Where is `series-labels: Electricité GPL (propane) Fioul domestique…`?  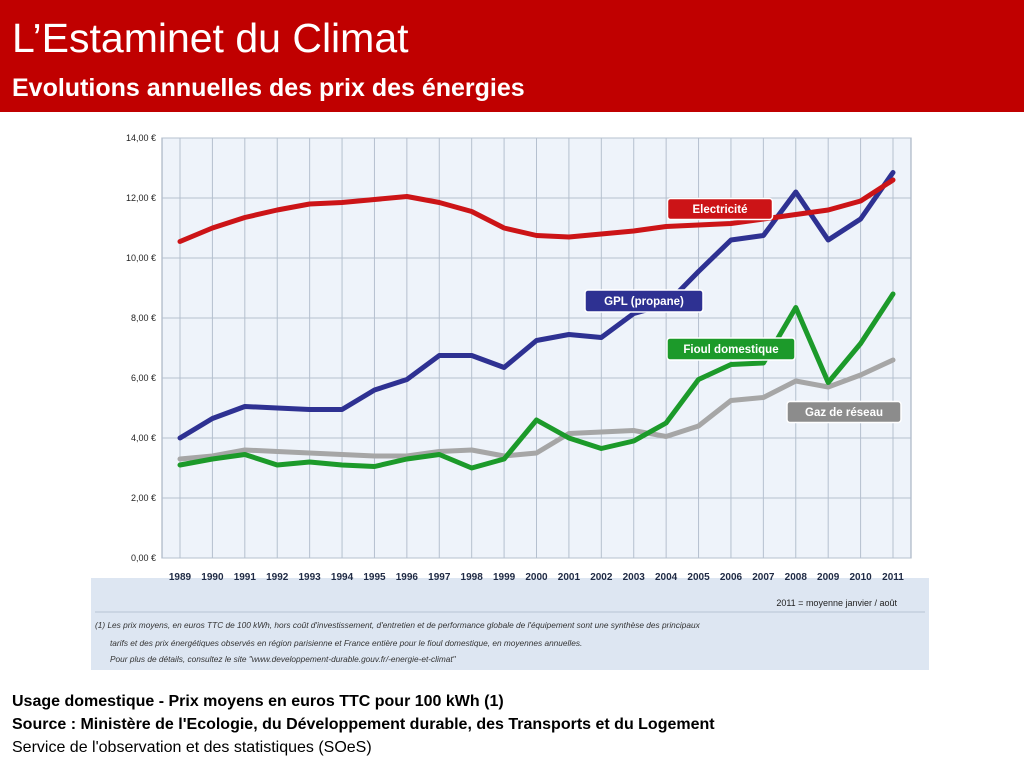 series-labels: Electricité GPL (propane) Fioul domestique… is located at coordinates (743, 310).